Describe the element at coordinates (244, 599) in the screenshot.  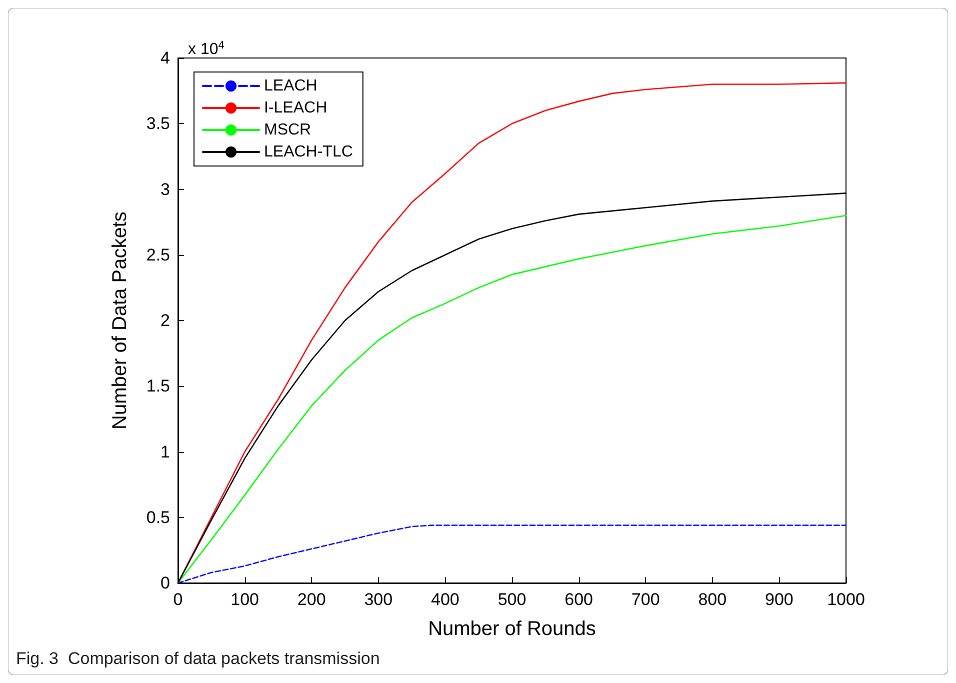
I see `x-tick-label: 100` at that location.